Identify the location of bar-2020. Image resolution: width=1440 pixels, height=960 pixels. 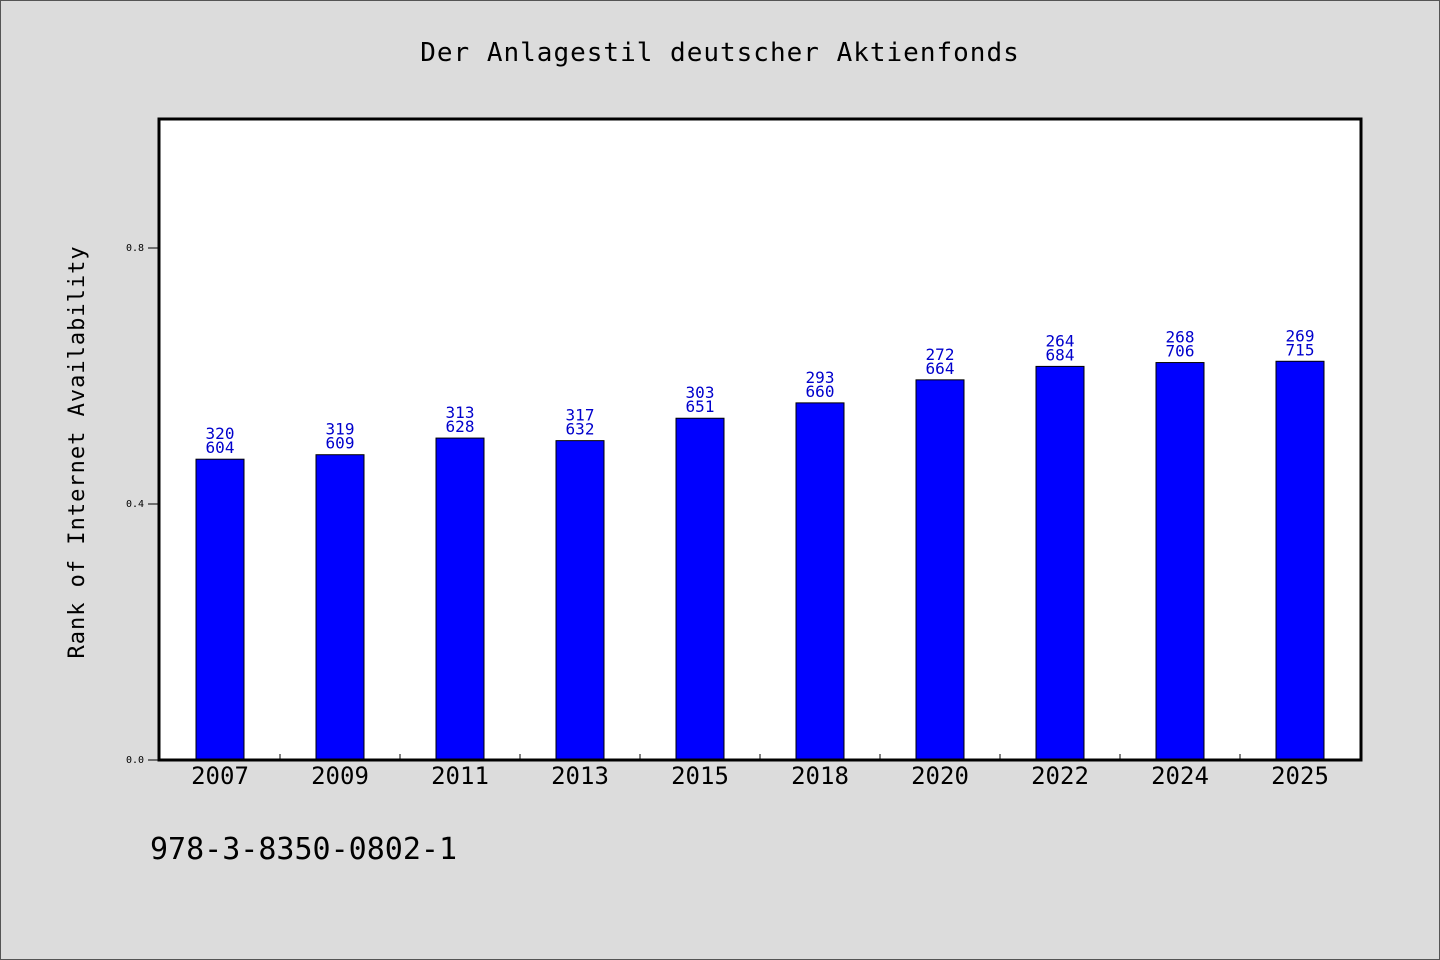
(940, 570).